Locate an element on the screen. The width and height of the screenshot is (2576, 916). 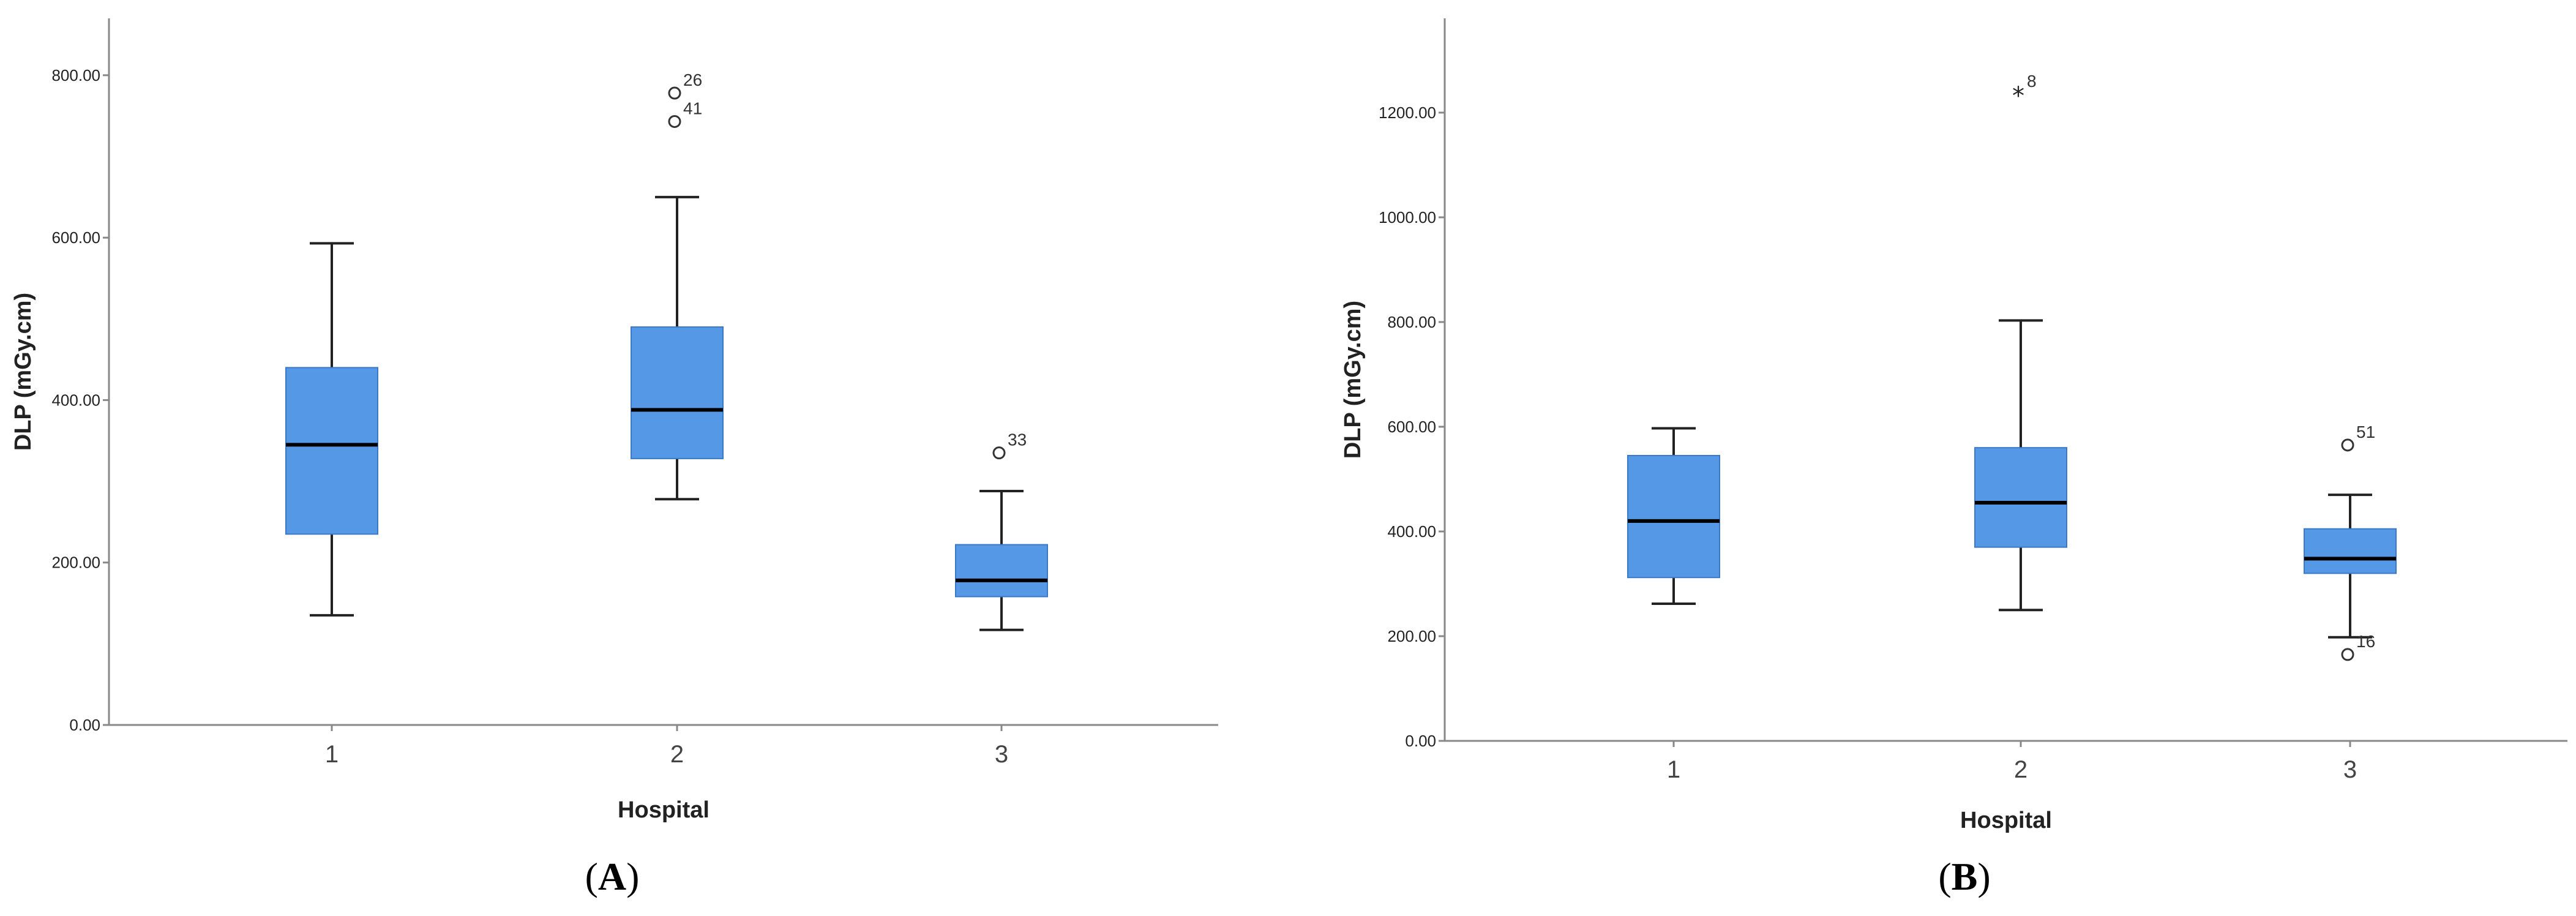
a-ytick-label: 200.00 is located at coordinates (76, 563).